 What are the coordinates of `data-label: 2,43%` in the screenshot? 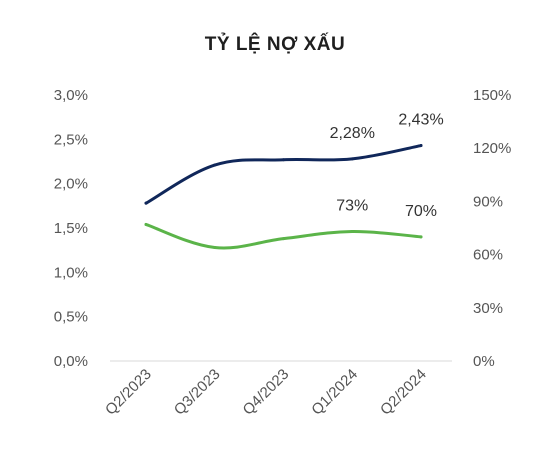 It's located at (420, 120).